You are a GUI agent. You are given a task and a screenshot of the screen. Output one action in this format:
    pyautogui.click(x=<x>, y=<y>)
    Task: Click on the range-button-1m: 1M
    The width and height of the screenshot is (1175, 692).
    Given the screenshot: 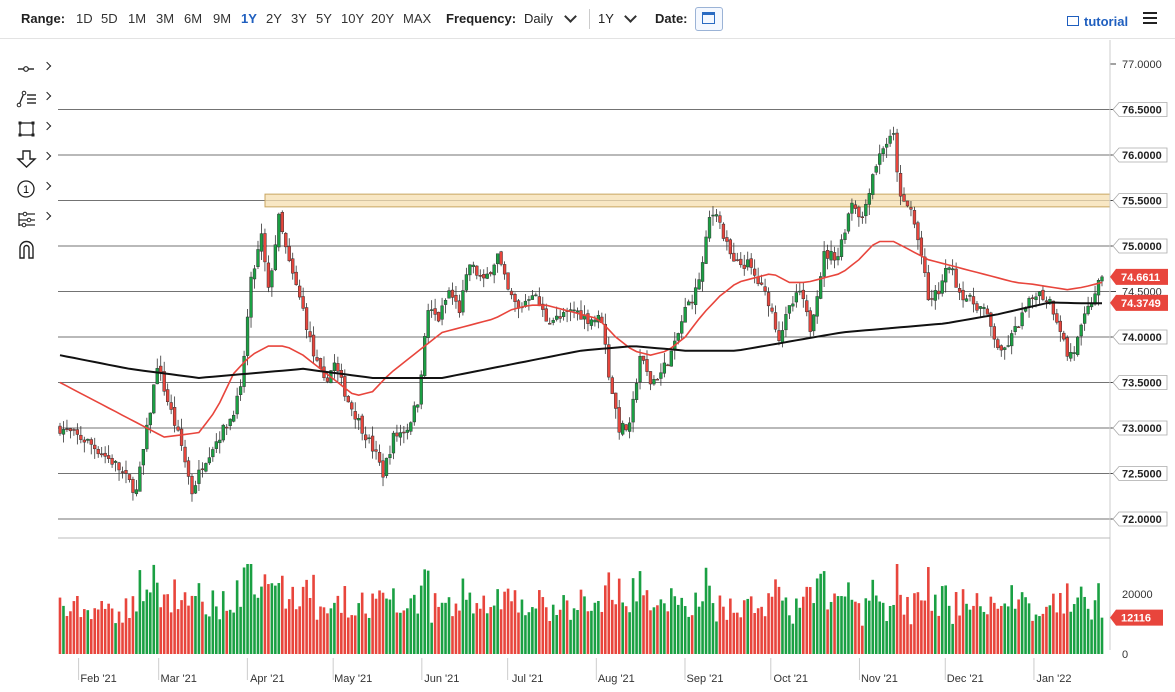 What is the action you would take?
    pyautogui.click(x=137, y=18)
    